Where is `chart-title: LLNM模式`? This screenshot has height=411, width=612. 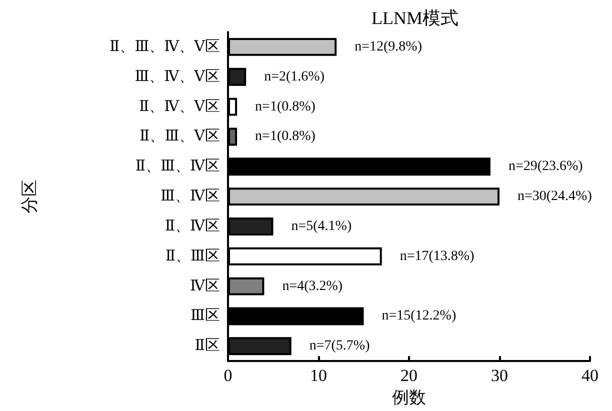 chart-title: LLNM模式 is located at coordinates (415, 18).